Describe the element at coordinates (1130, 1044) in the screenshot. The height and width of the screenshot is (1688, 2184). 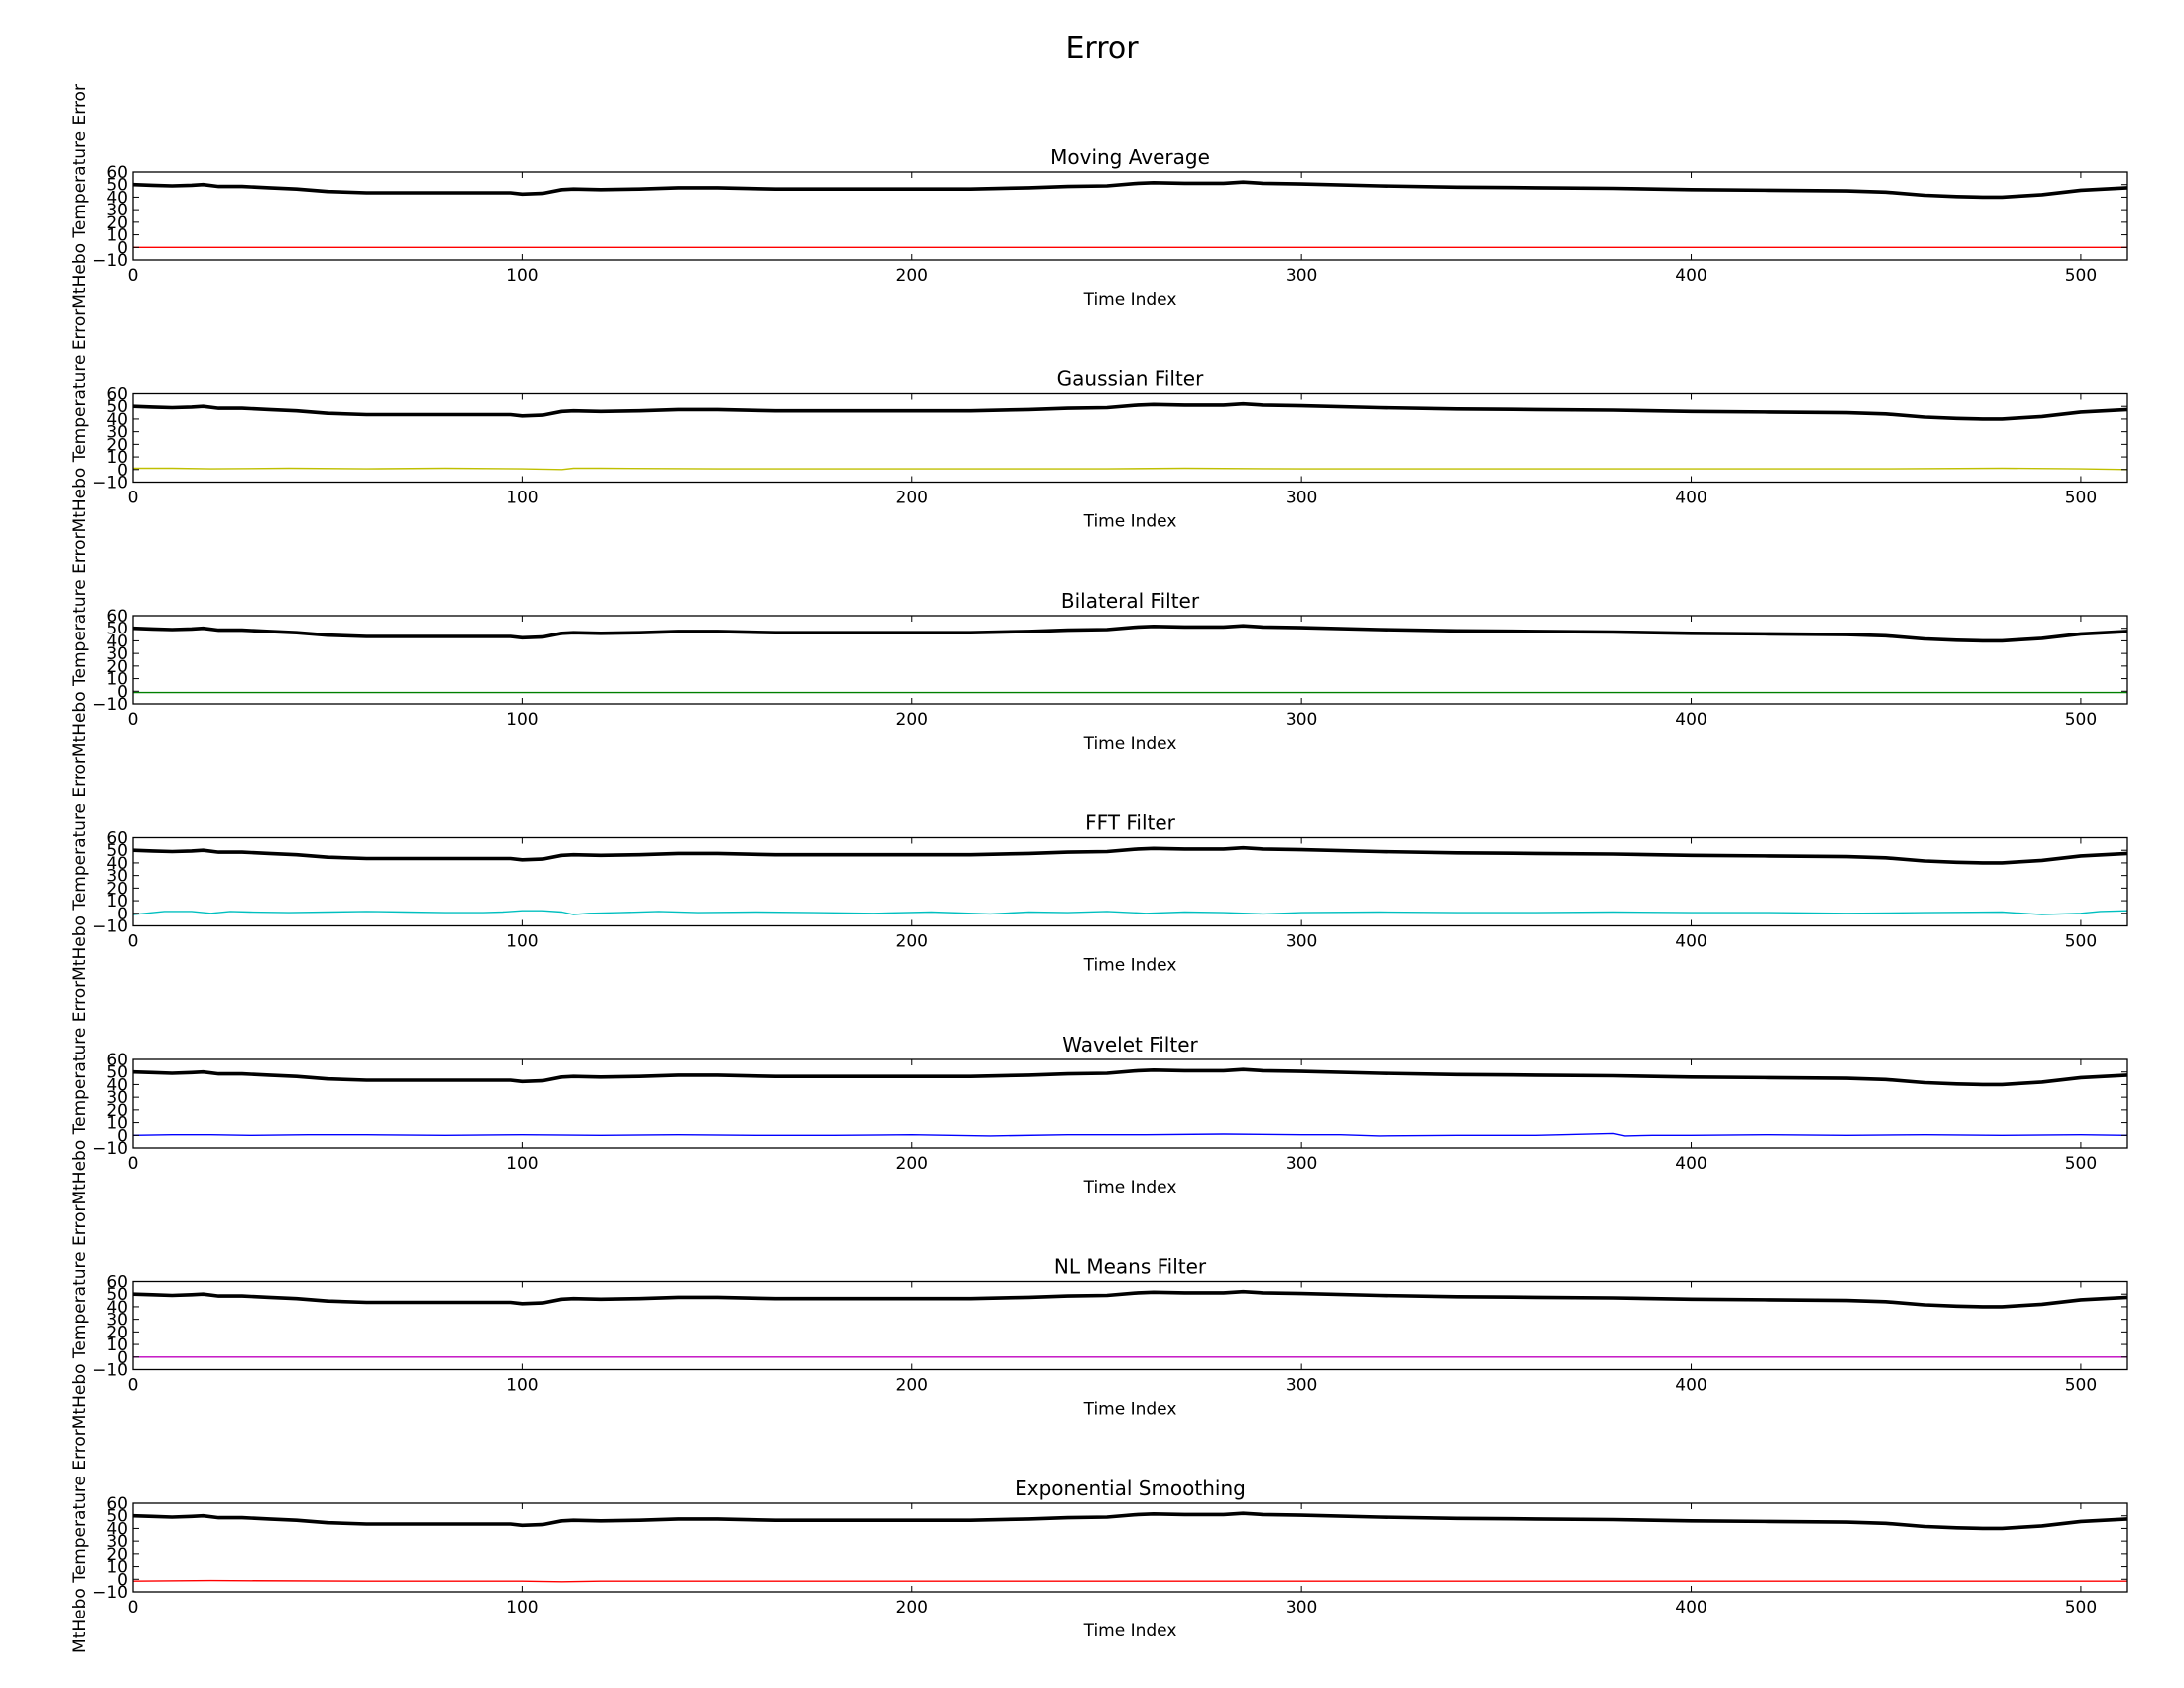
I see `subplot-title: Wavelet Filter` at that location.